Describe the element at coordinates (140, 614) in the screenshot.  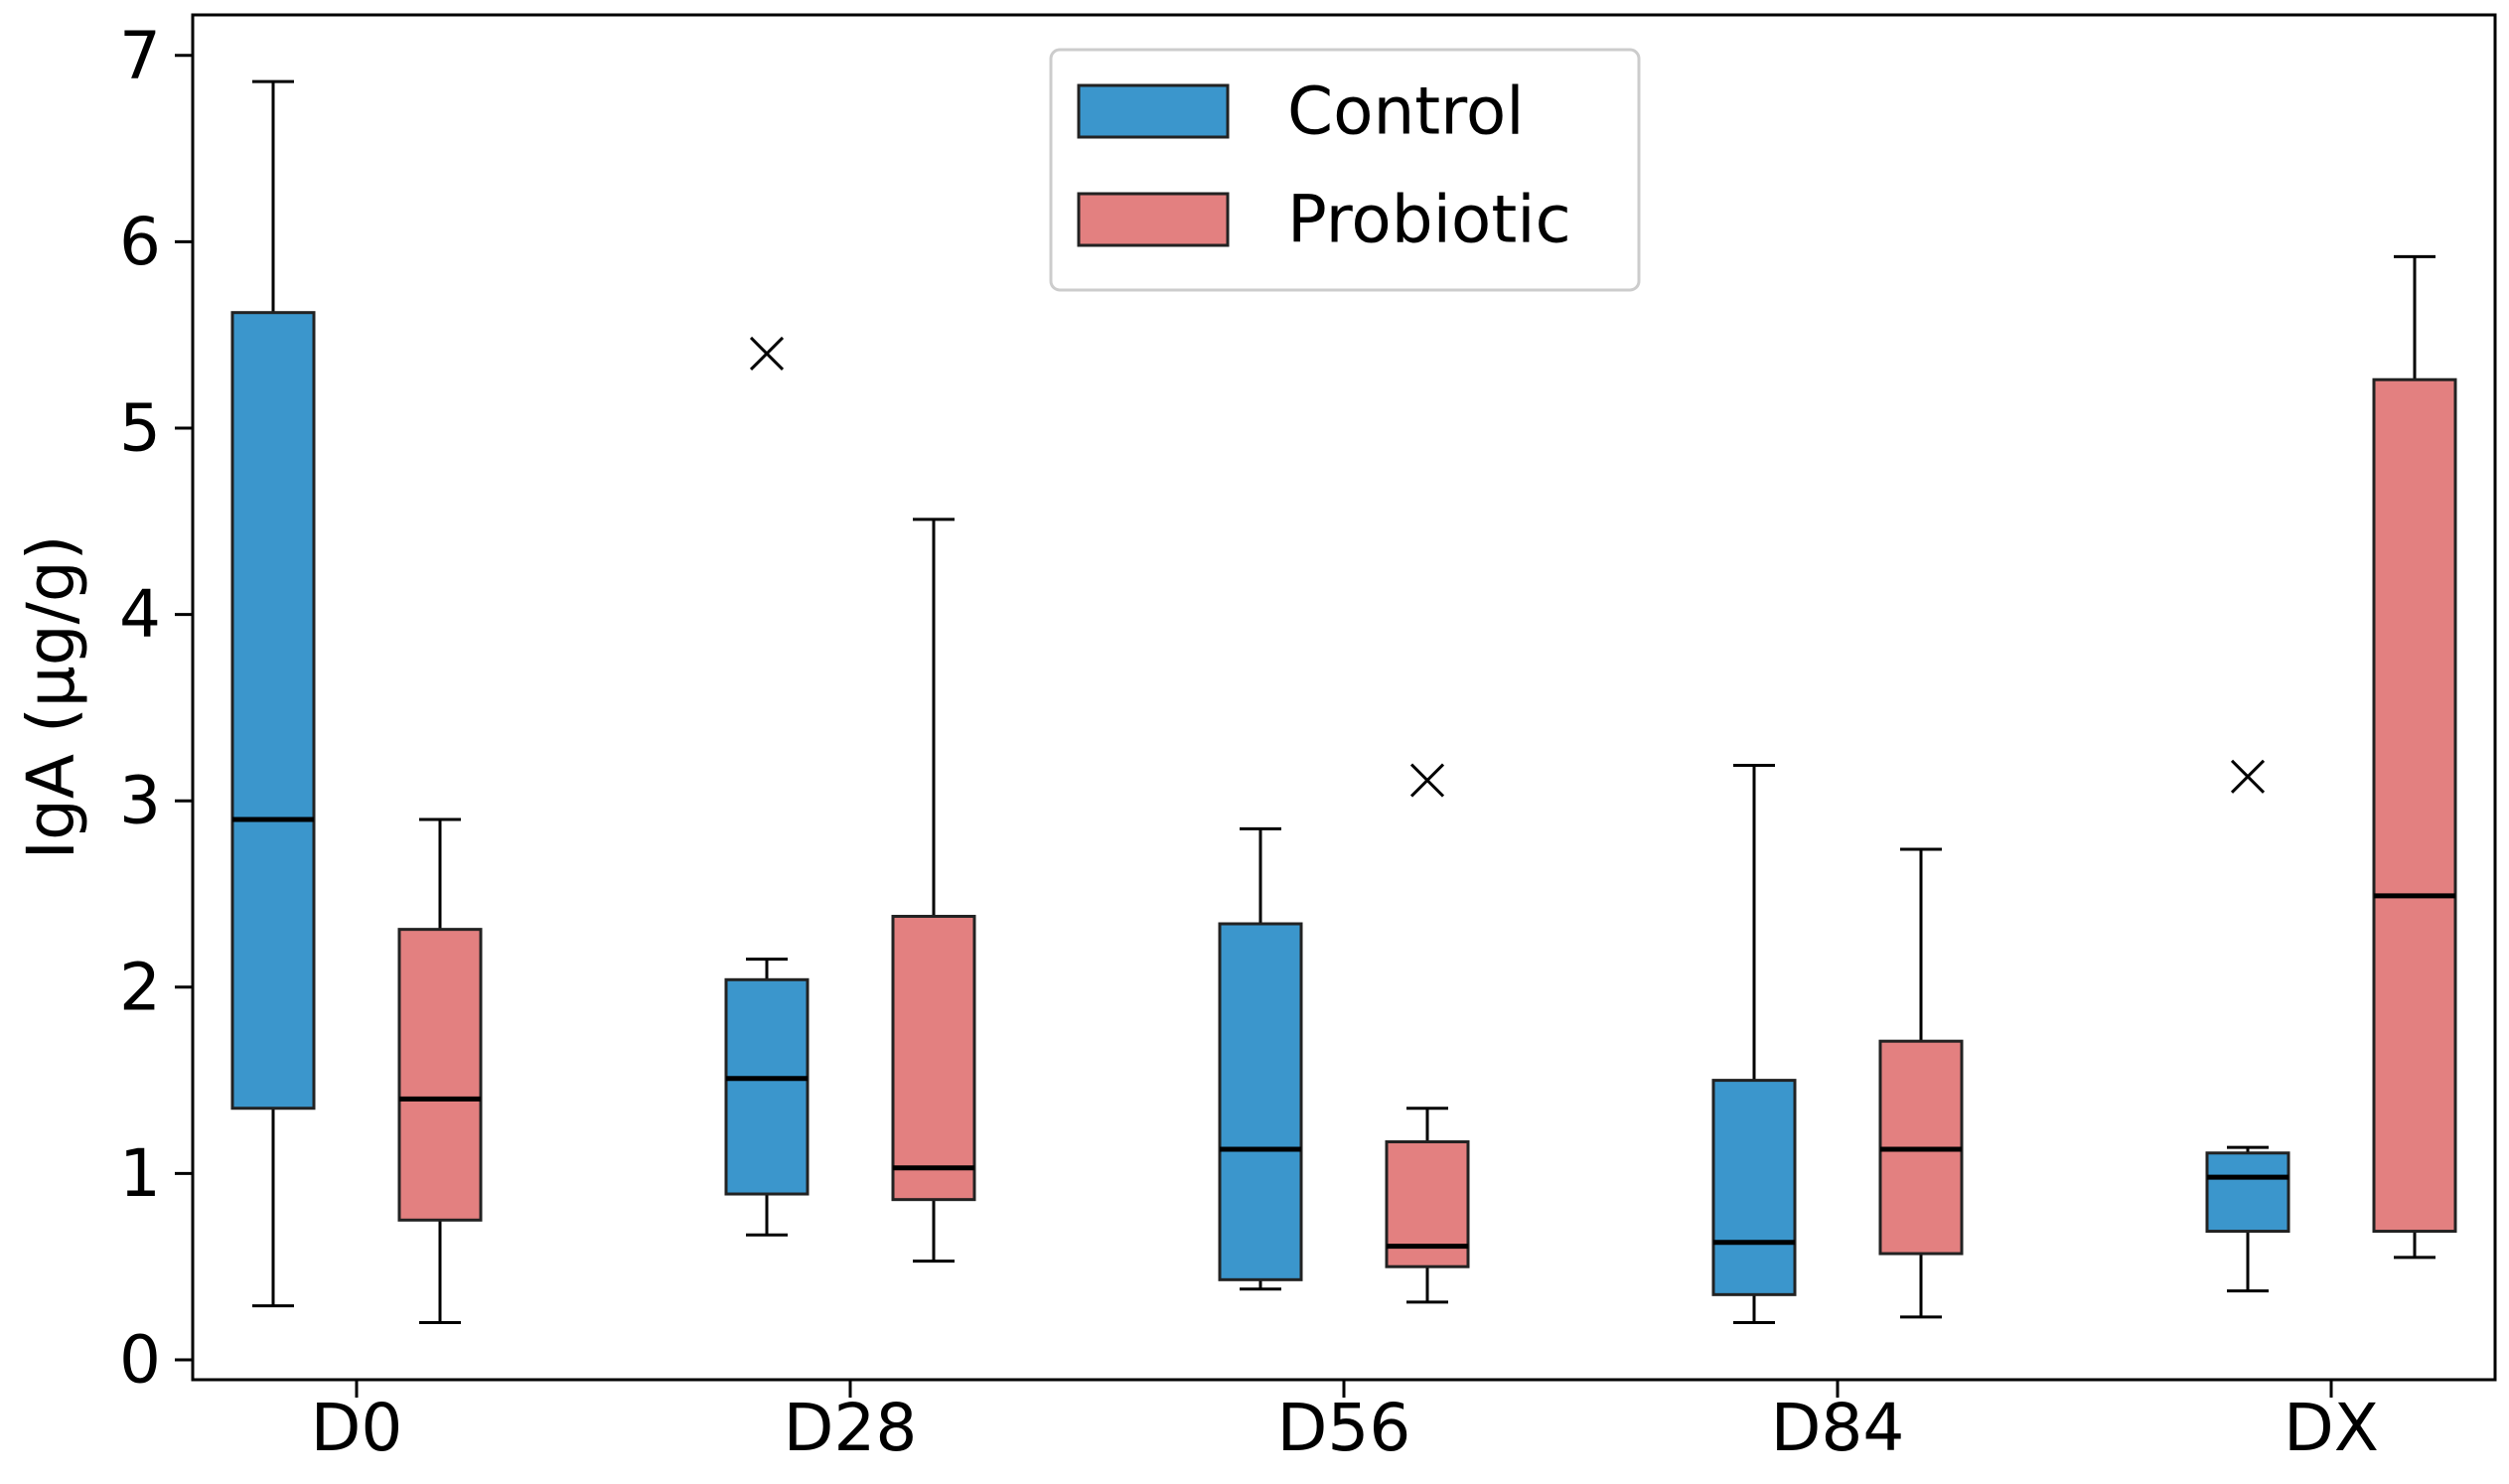
I see `y-tick-label: 4` at that location.